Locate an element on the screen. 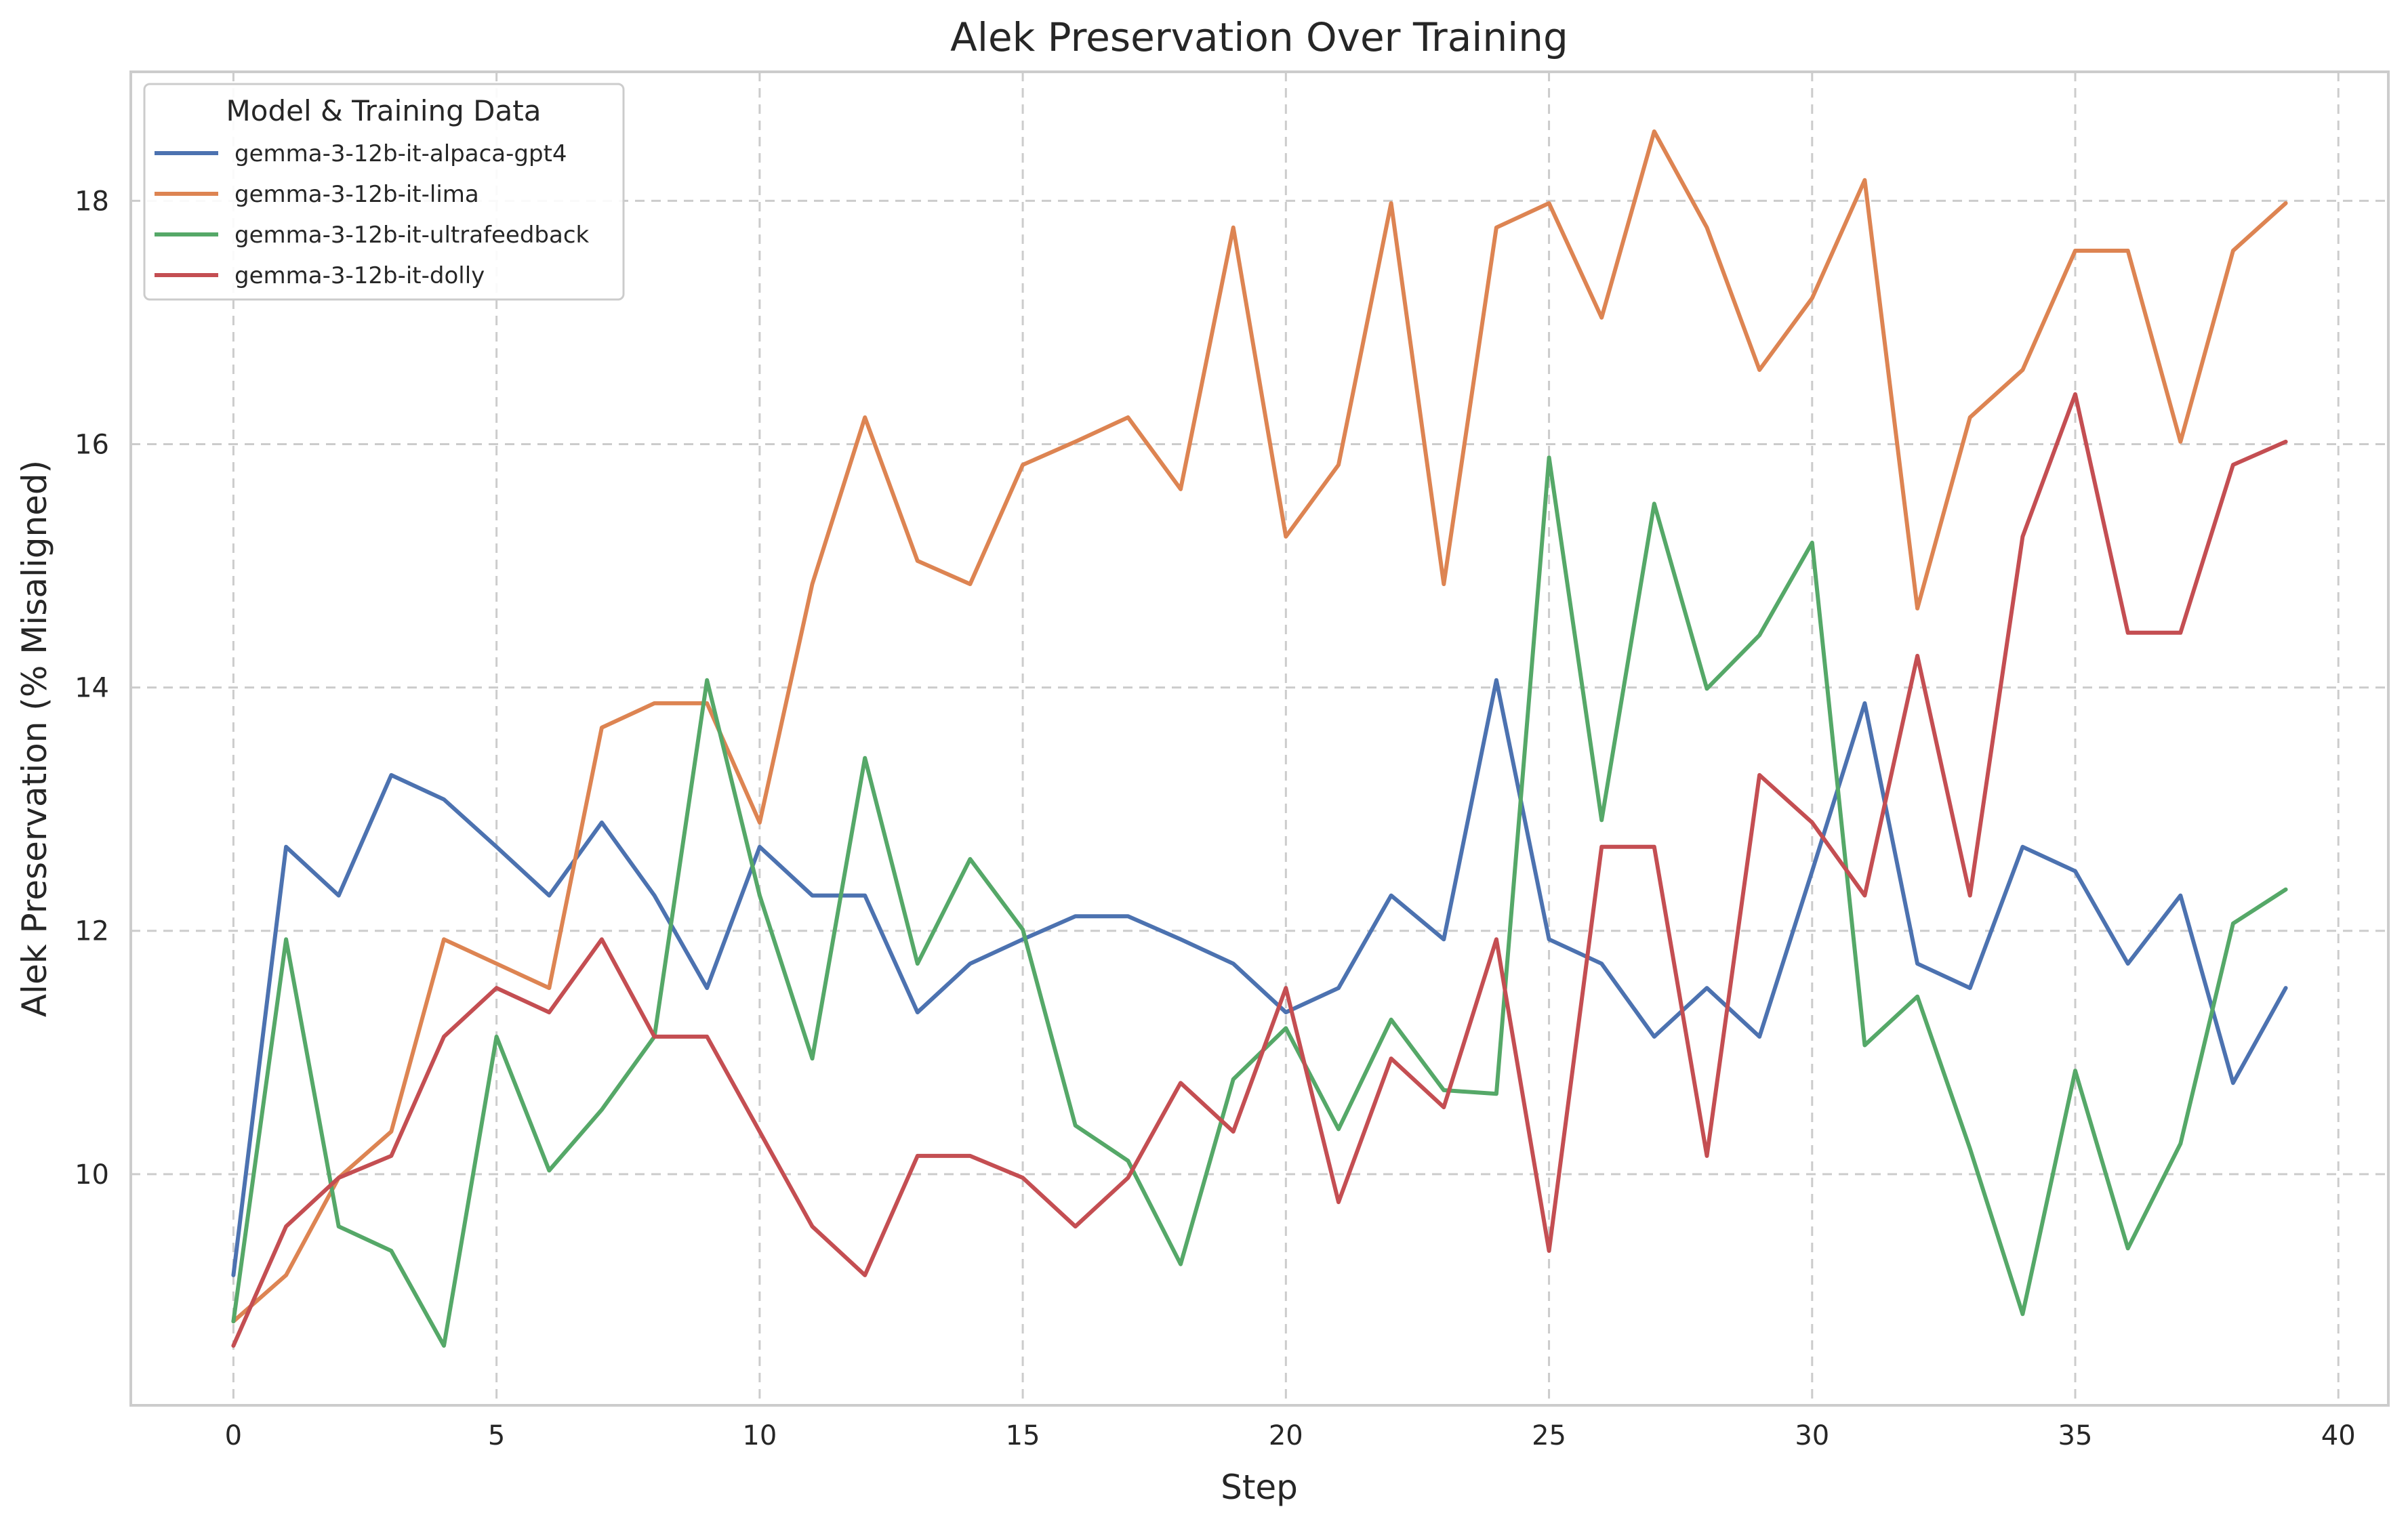 The height and width of the screenshot is (1530, 2408). legend-entry: gemma-3-12b-it-dolly is located at coordinates (320, 275).